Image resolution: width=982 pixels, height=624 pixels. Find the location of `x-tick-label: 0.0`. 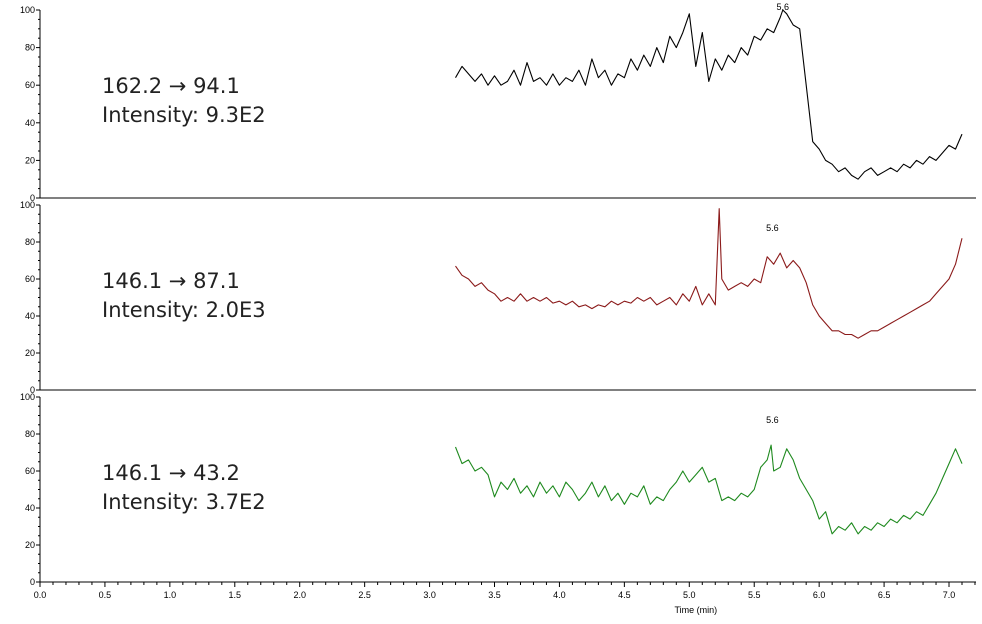

x-tick-label: 0.0 is located at coordinates (40, 595).